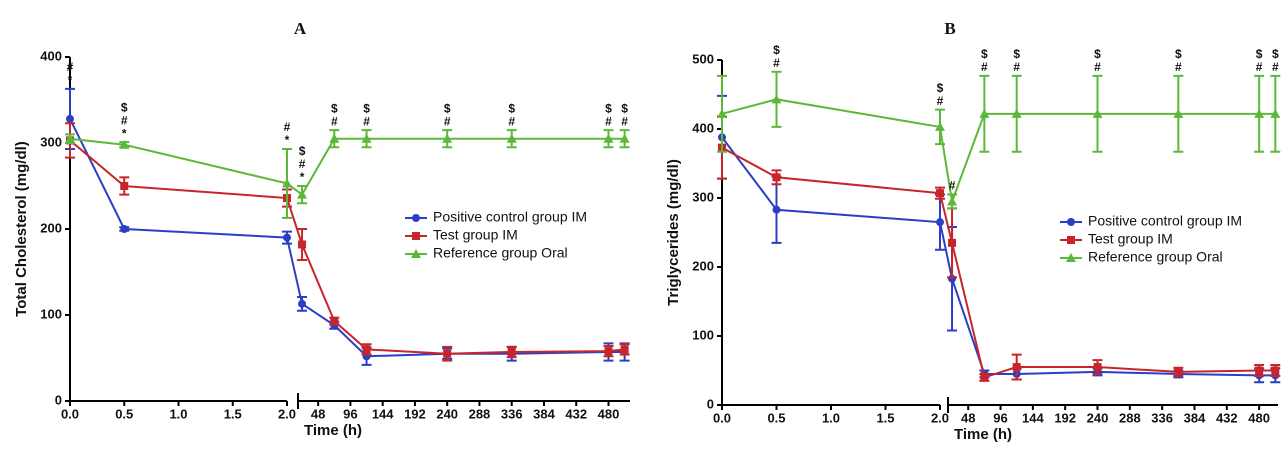  What do you see at coordinates (1162, 417) in the screenshot?
I see `x-tick-label: 336` at bounding box center [1162, 417].